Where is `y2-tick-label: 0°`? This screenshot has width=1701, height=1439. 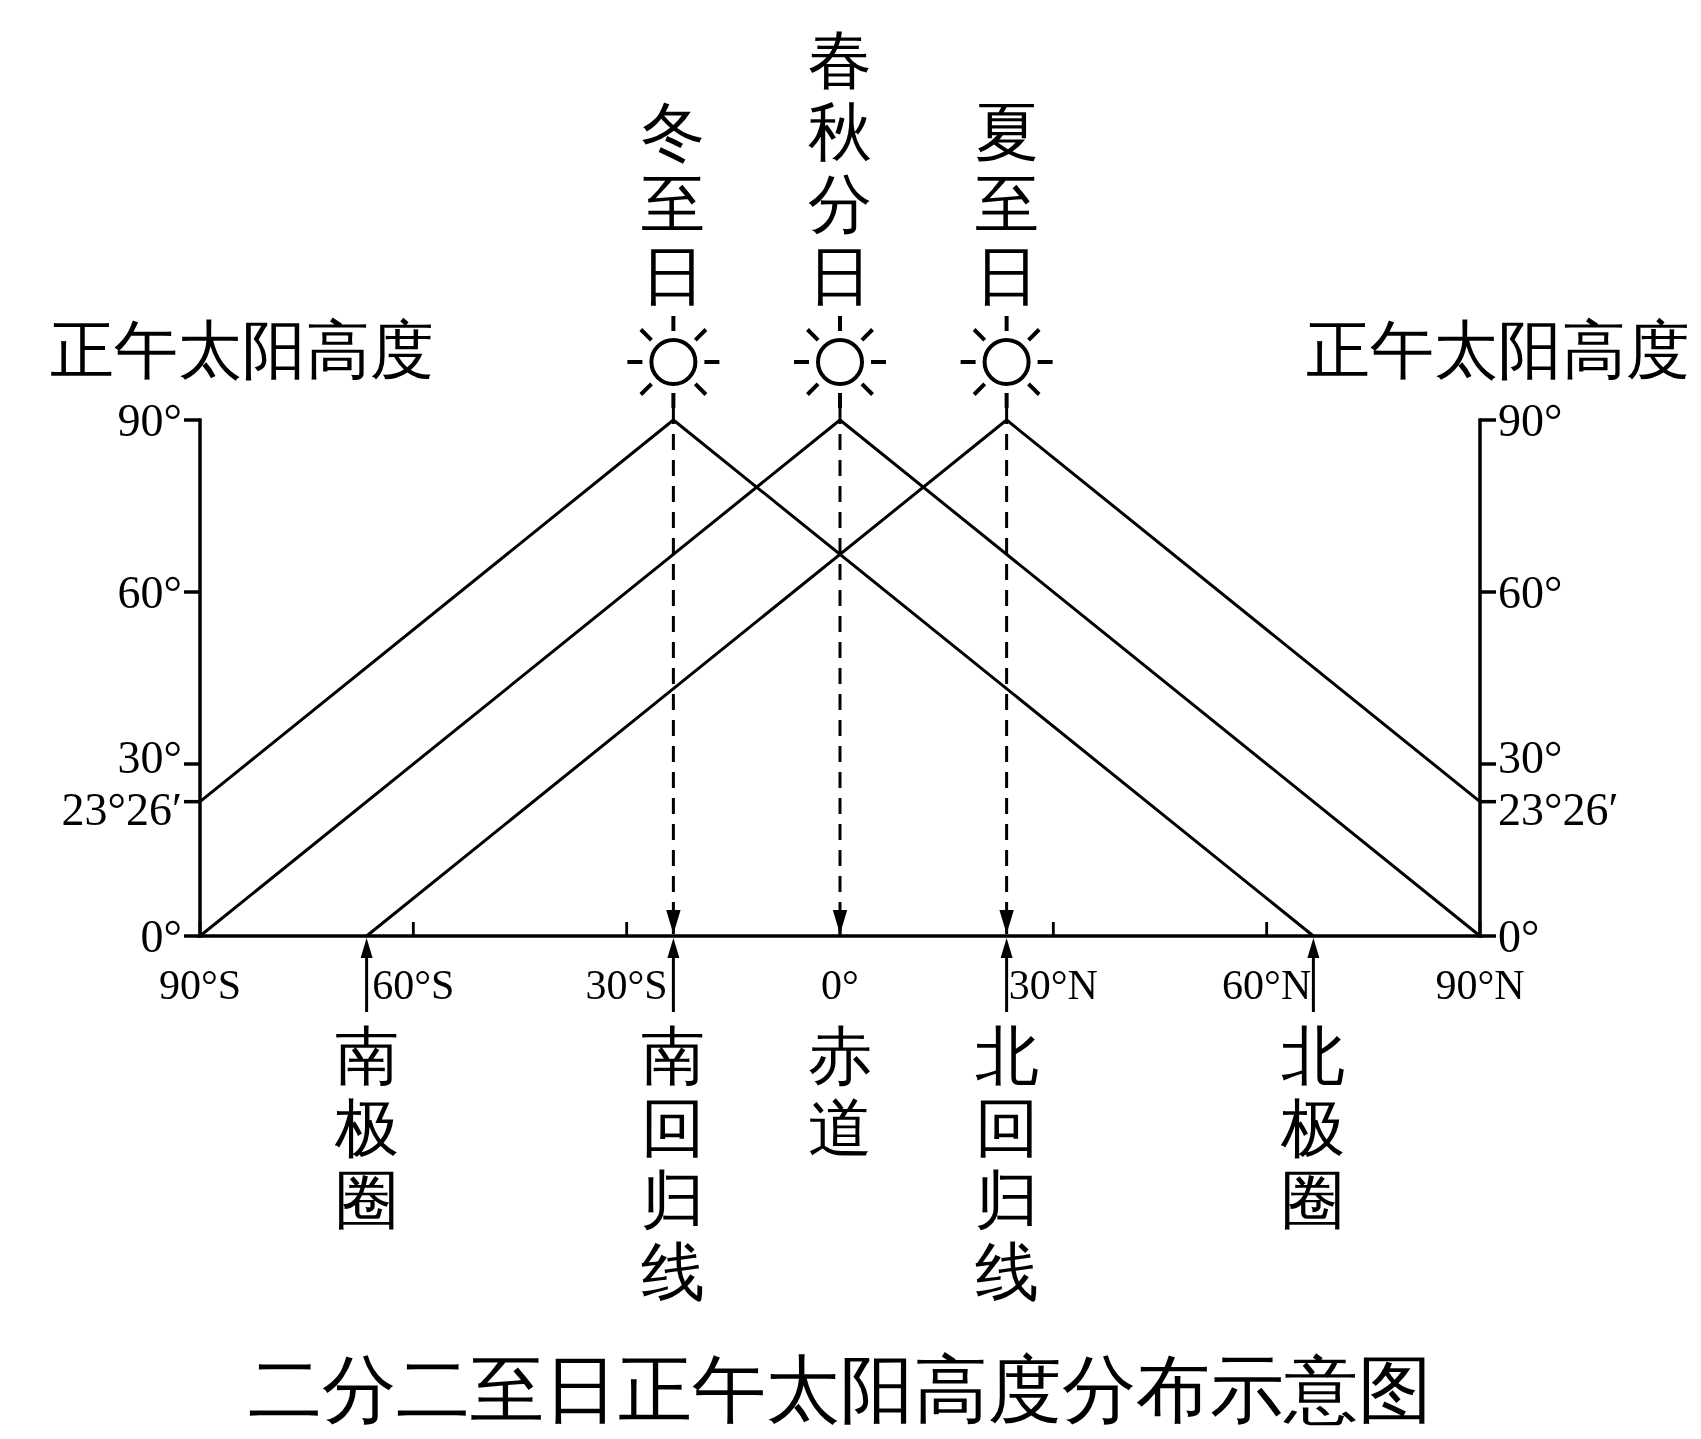
y2-tick-label: 0° is located at coordinates (1519, 936).